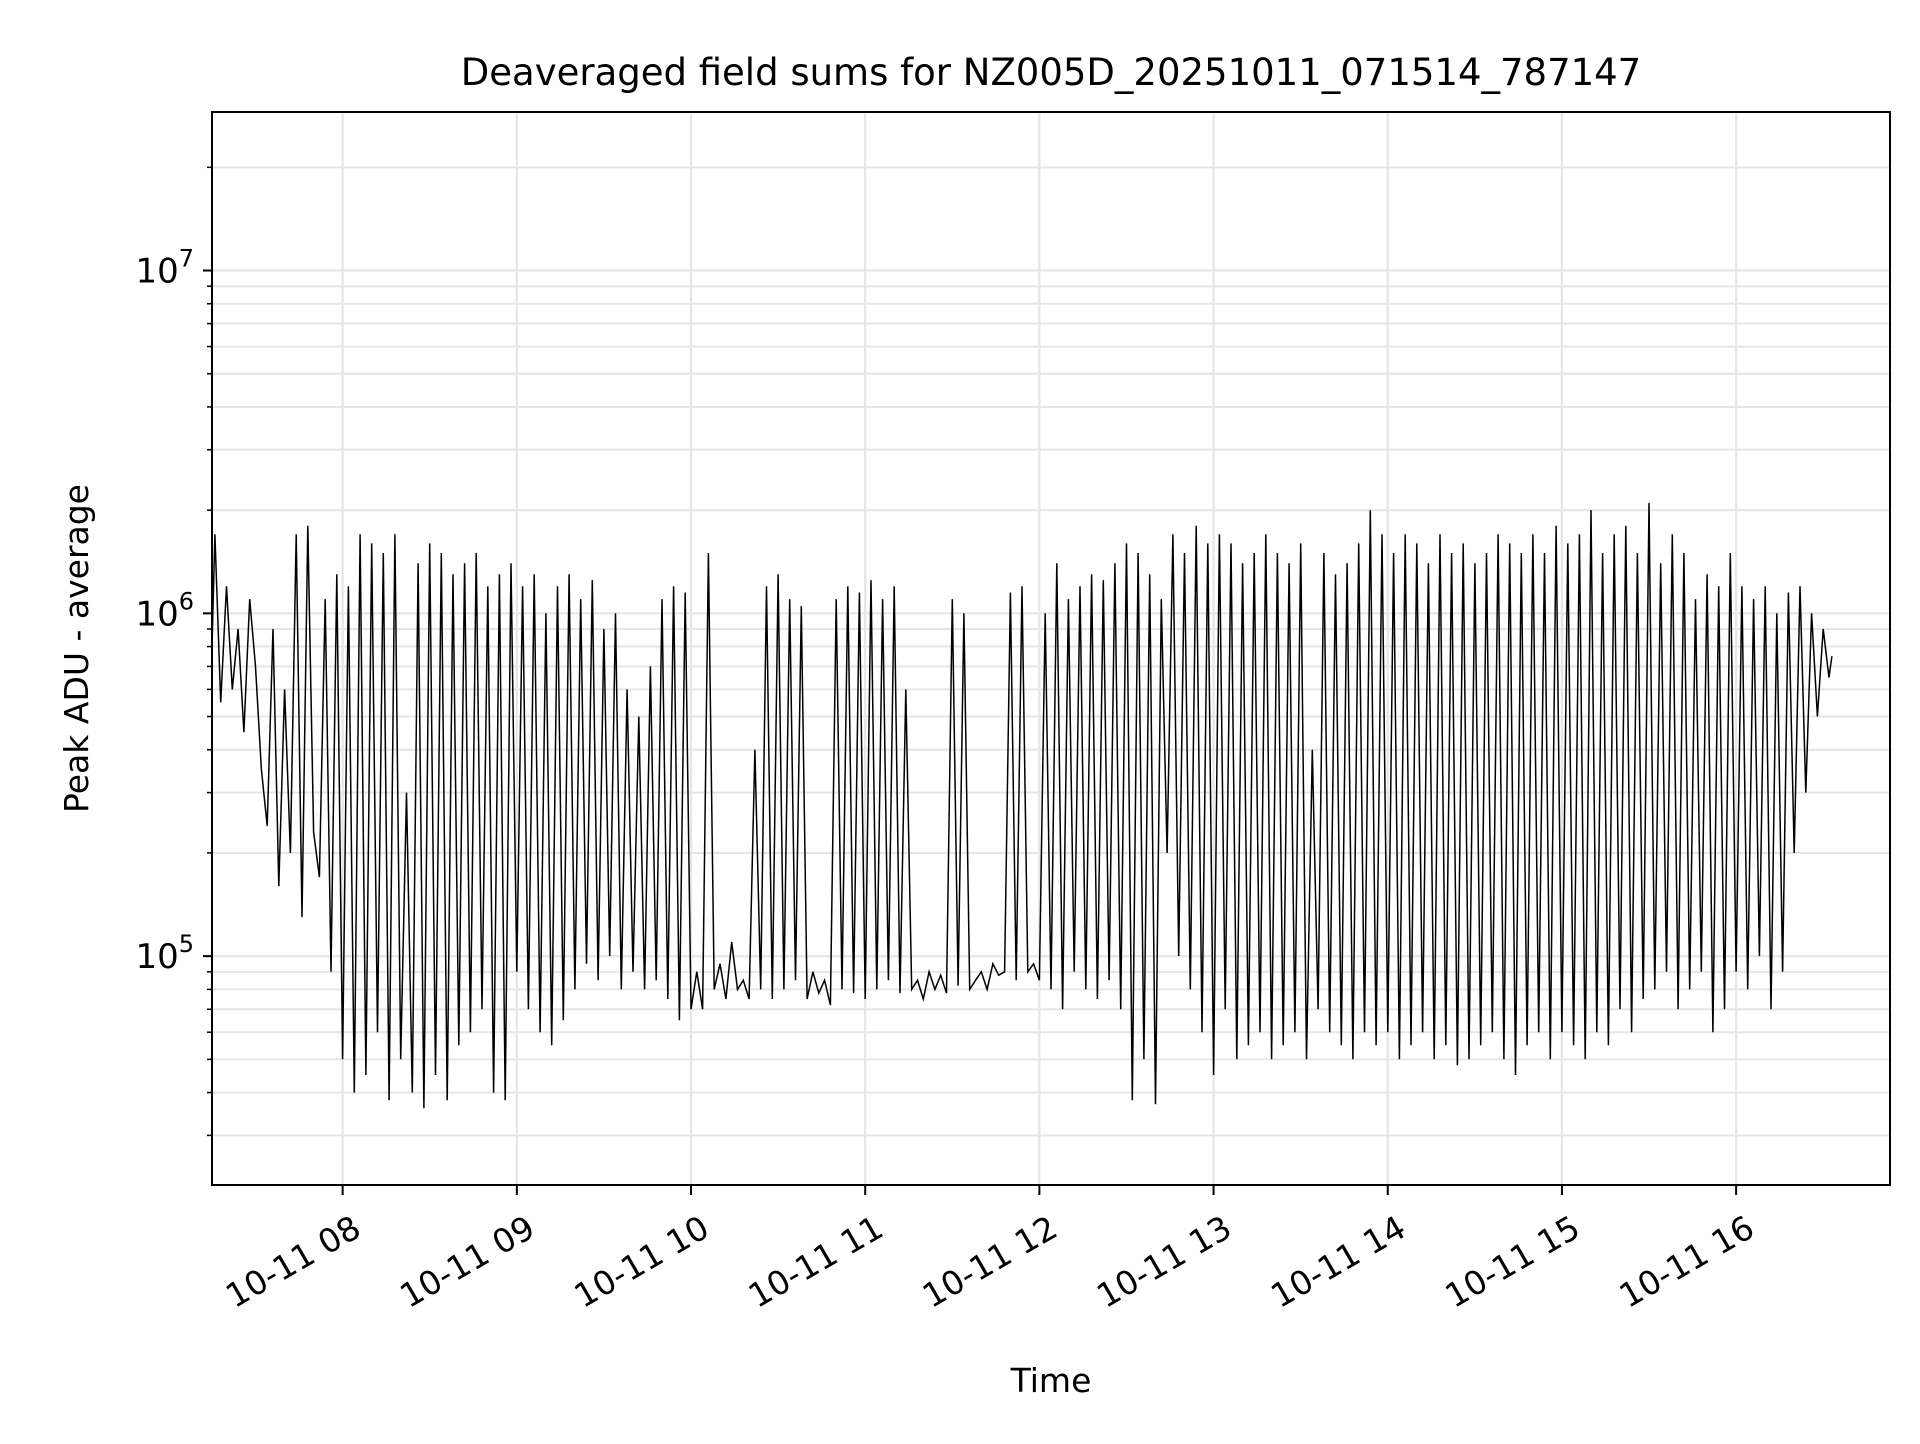 This screenshot has width=1920, height=1444. What do you see at coordinates (76, 648) in the screenshot?
I see `y-axis-label: Peak ADU - average` at bounding box center [76, 648].